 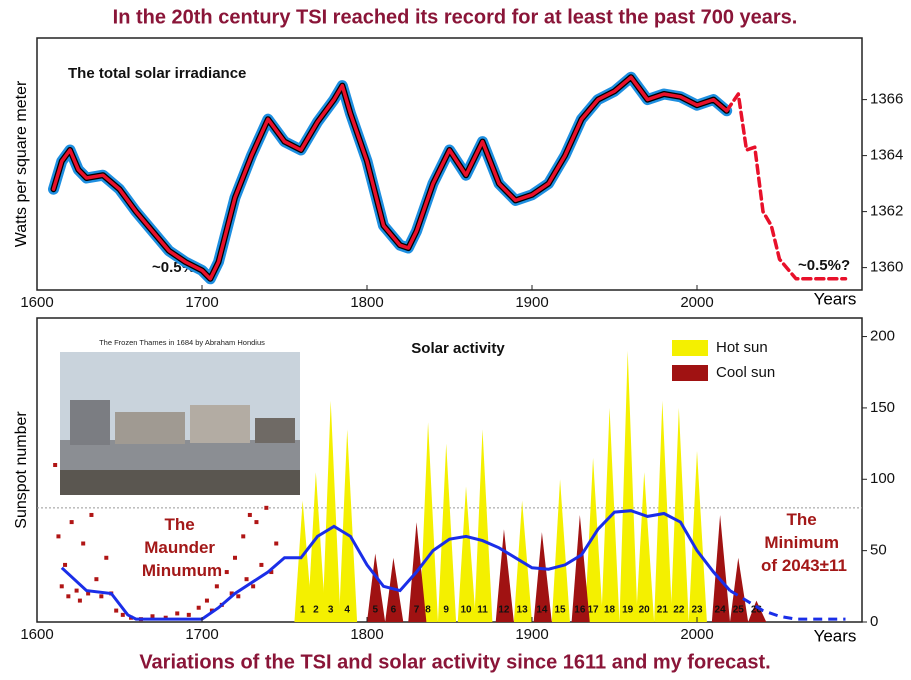 I want to click on cycle-label: 14, so click(x=542, y=610).